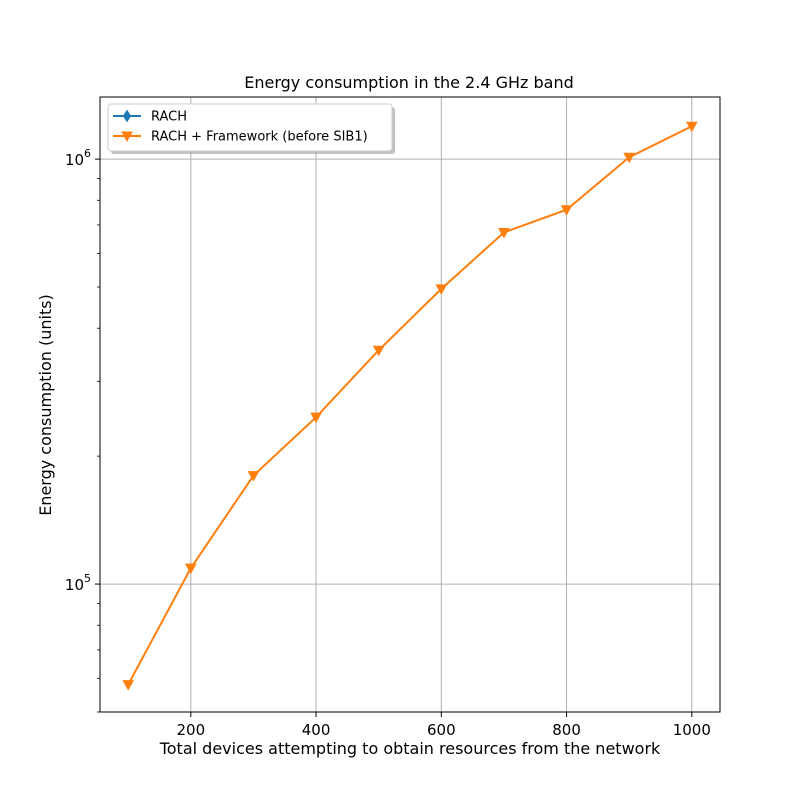 This screenshot has width=800, height=800. I want to click on x-tick-label: 400, so click(316, 730).